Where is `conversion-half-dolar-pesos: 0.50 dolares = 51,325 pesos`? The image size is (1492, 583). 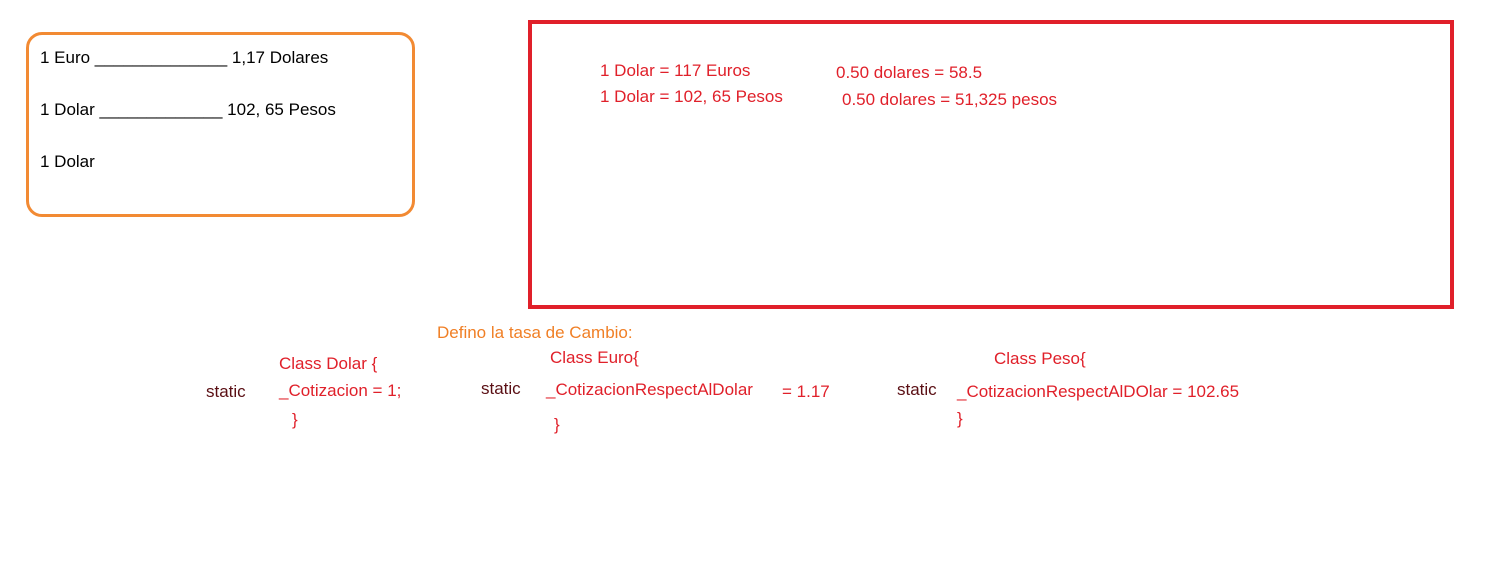 conversion-half-dolar-pesos: 0.50 dolares = 51,325 pesos is located at coordinates (950, 99).